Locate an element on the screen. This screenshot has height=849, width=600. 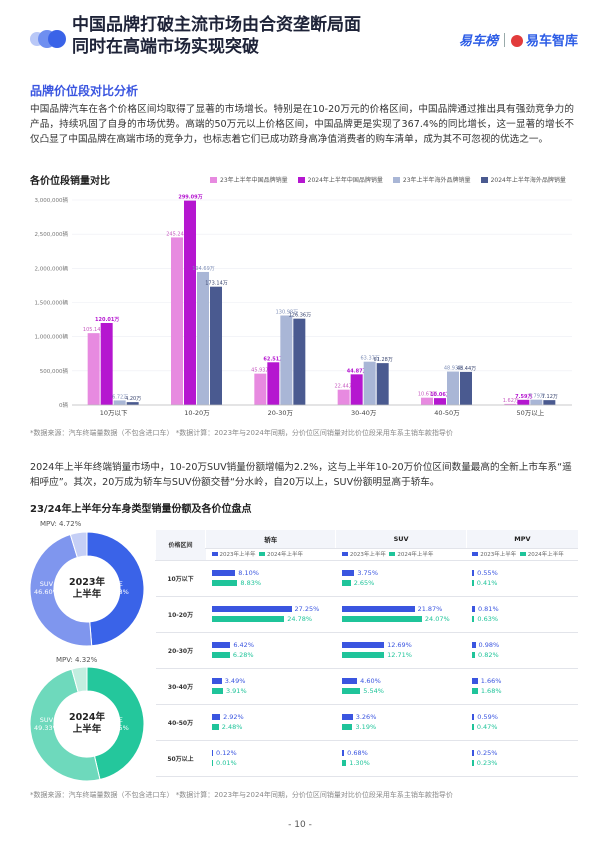
row-label: 10-20万 is located at coordinates (180, 614).